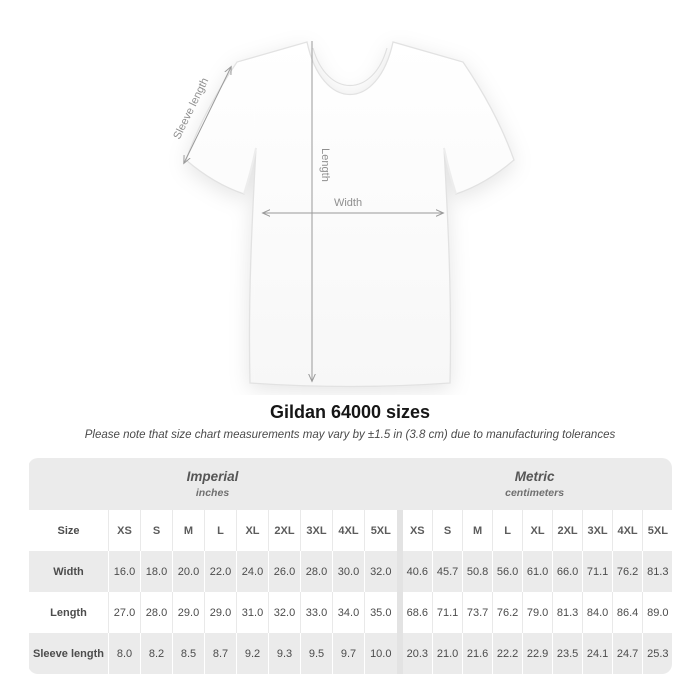  I want to click on value-cell: 27.0, so click(124, 612).